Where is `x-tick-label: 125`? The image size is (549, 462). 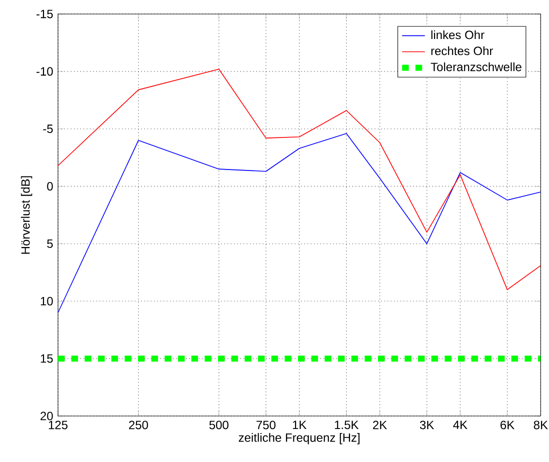
x-tick-label: 125 is located at coordinates (58, 425).